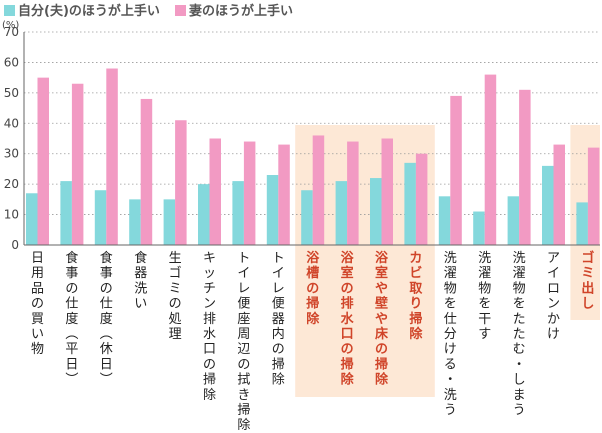 The height and width of the screenshot is (433, 602). I want to click on y-tick-label: 20, so click(11, 184).